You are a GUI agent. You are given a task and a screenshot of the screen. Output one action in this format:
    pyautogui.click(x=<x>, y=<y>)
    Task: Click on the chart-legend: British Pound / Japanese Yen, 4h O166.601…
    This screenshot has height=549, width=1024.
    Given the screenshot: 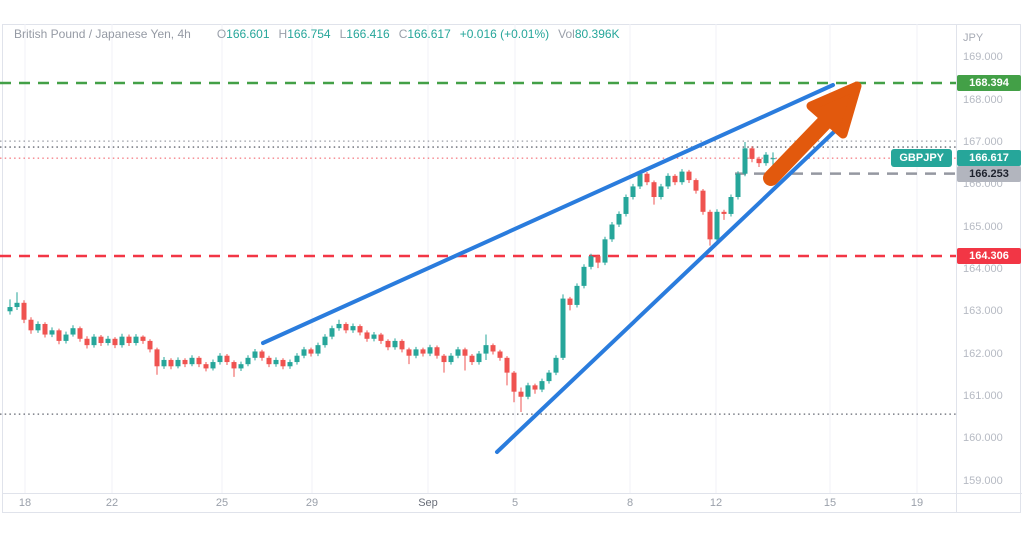 What is the action you would take?
    pyautogui.click(x=317, y=34)
    